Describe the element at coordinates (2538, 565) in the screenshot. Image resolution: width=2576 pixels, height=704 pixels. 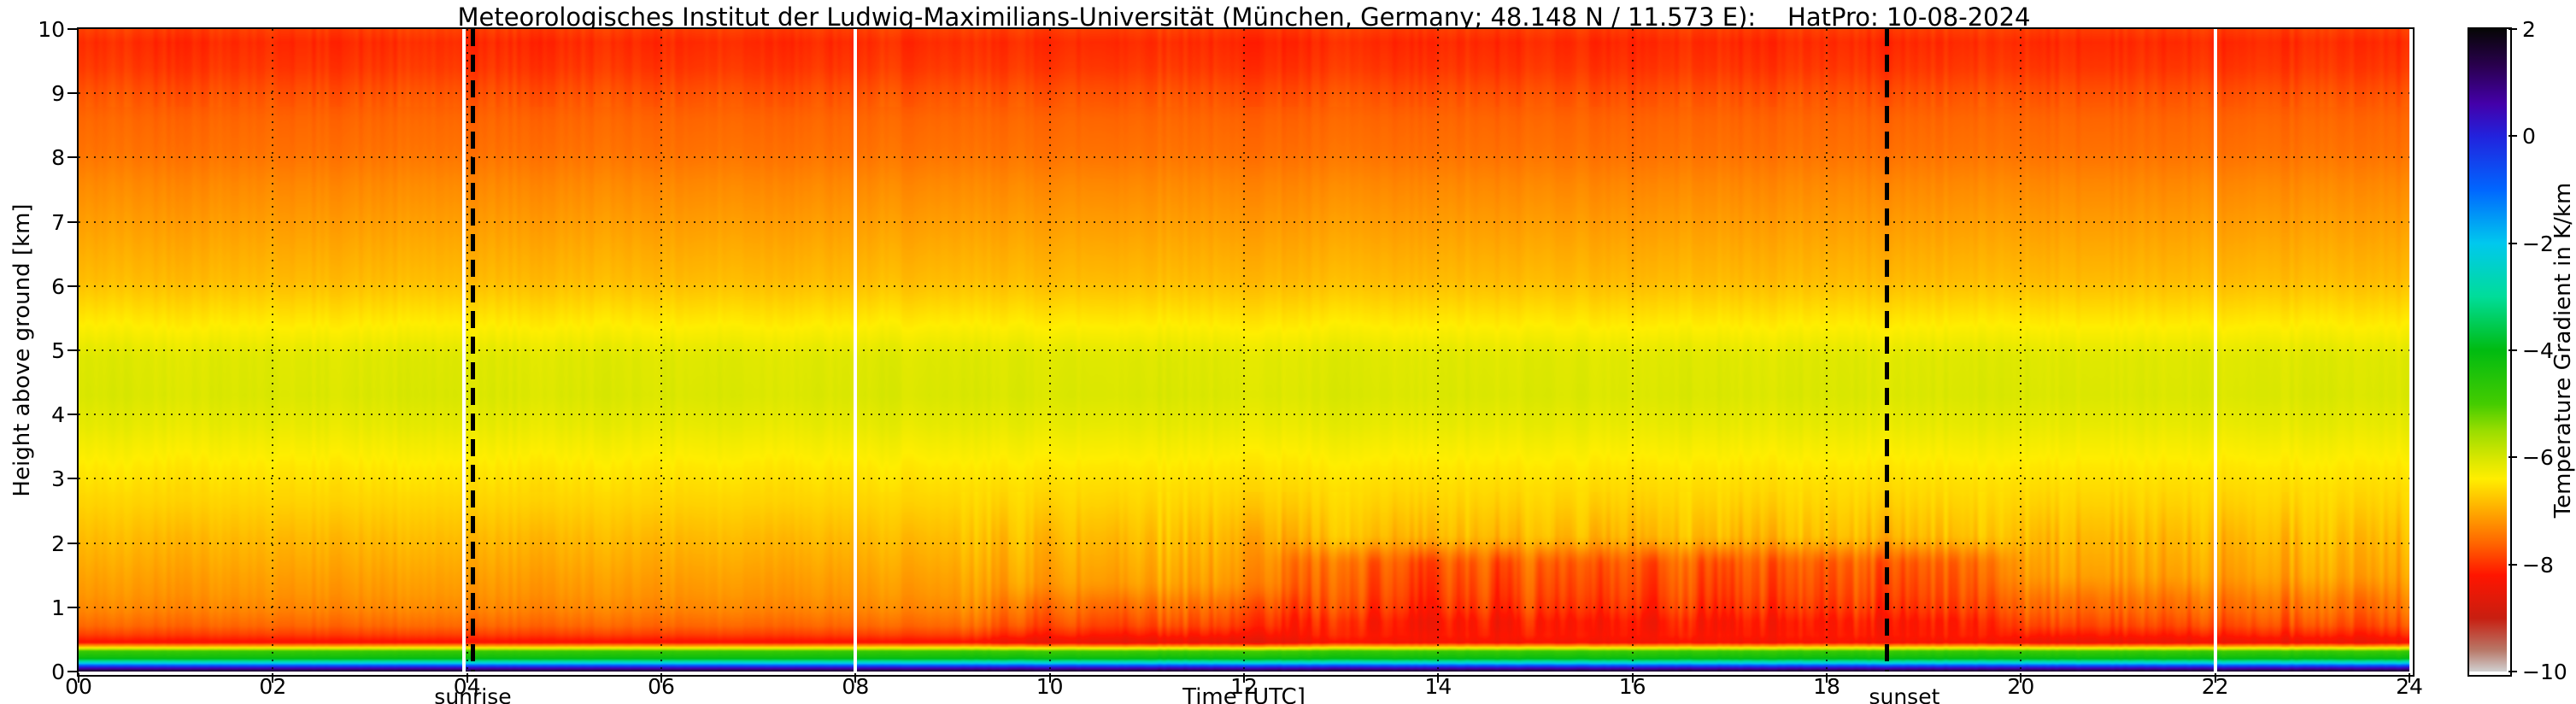
I see `colorbar-tick-label: −8` at that location.